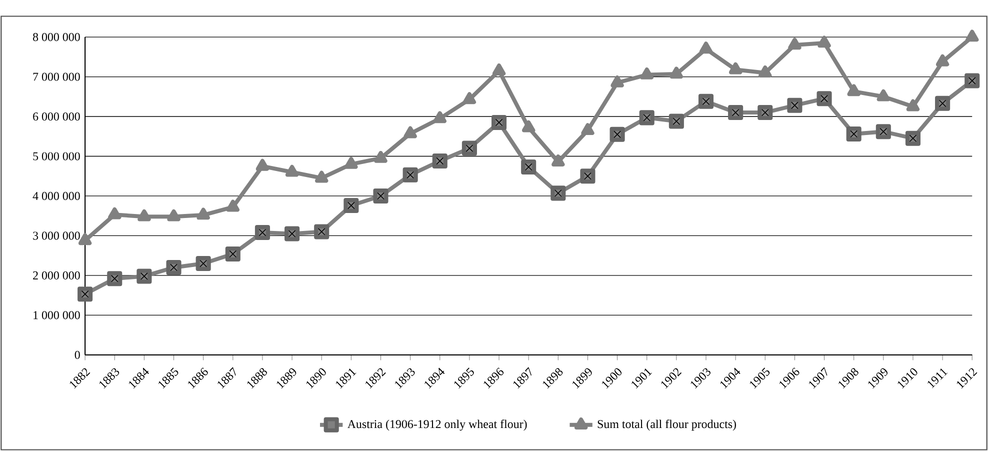 This screenshot has width=988, height=451. I want to click on y-tick-label: 4 000 000, so click(56, 196).